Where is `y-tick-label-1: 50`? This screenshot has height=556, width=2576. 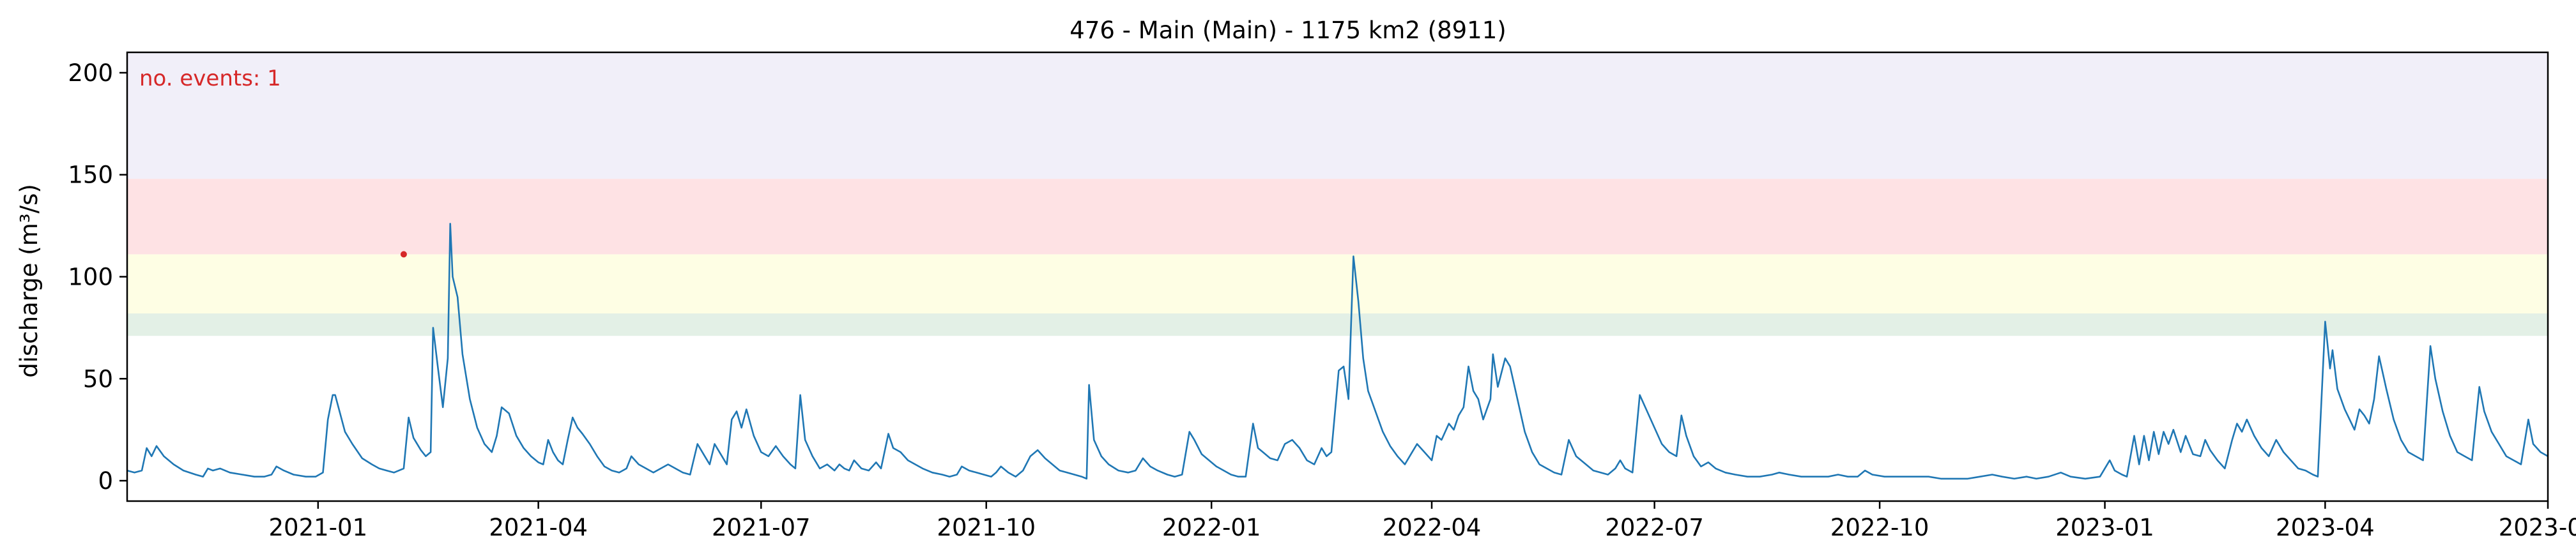
y-tick-label-1: 50 is located at coordinates (98, 379).